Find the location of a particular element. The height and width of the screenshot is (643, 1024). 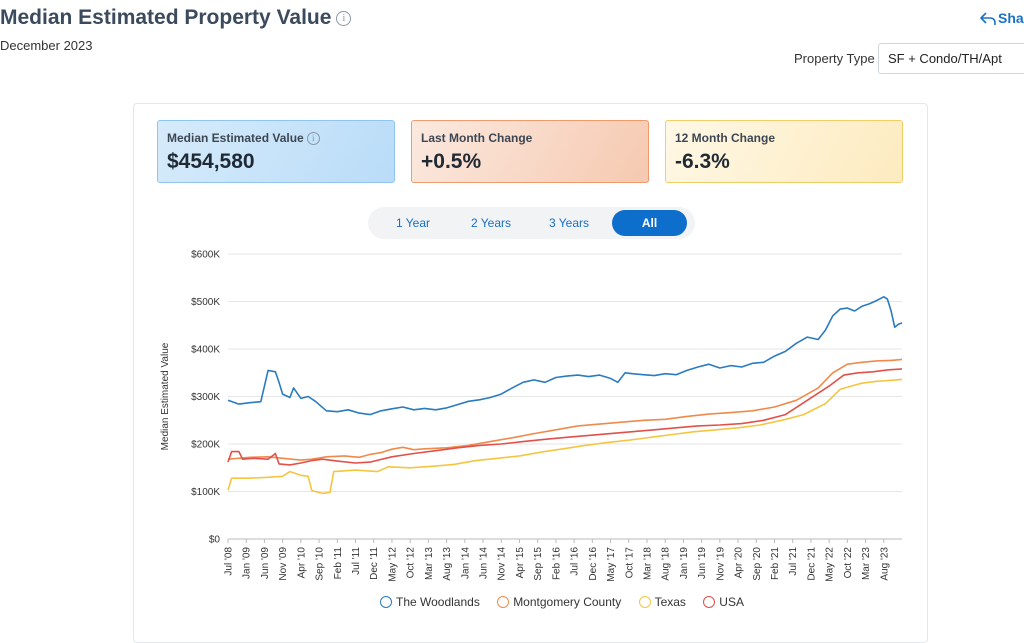

x-tick-label: Jan '14 is located at coordinates (465, 563).